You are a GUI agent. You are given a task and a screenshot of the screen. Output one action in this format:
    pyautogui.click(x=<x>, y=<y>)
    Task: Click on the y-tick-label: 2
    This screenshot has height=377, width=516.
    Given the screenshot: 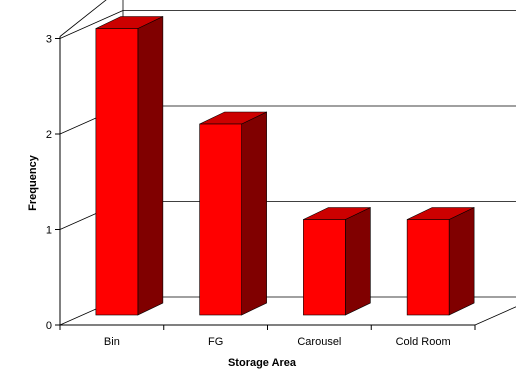 What is the action you would take?
    pyautogui.click(x=49, y=135)
    